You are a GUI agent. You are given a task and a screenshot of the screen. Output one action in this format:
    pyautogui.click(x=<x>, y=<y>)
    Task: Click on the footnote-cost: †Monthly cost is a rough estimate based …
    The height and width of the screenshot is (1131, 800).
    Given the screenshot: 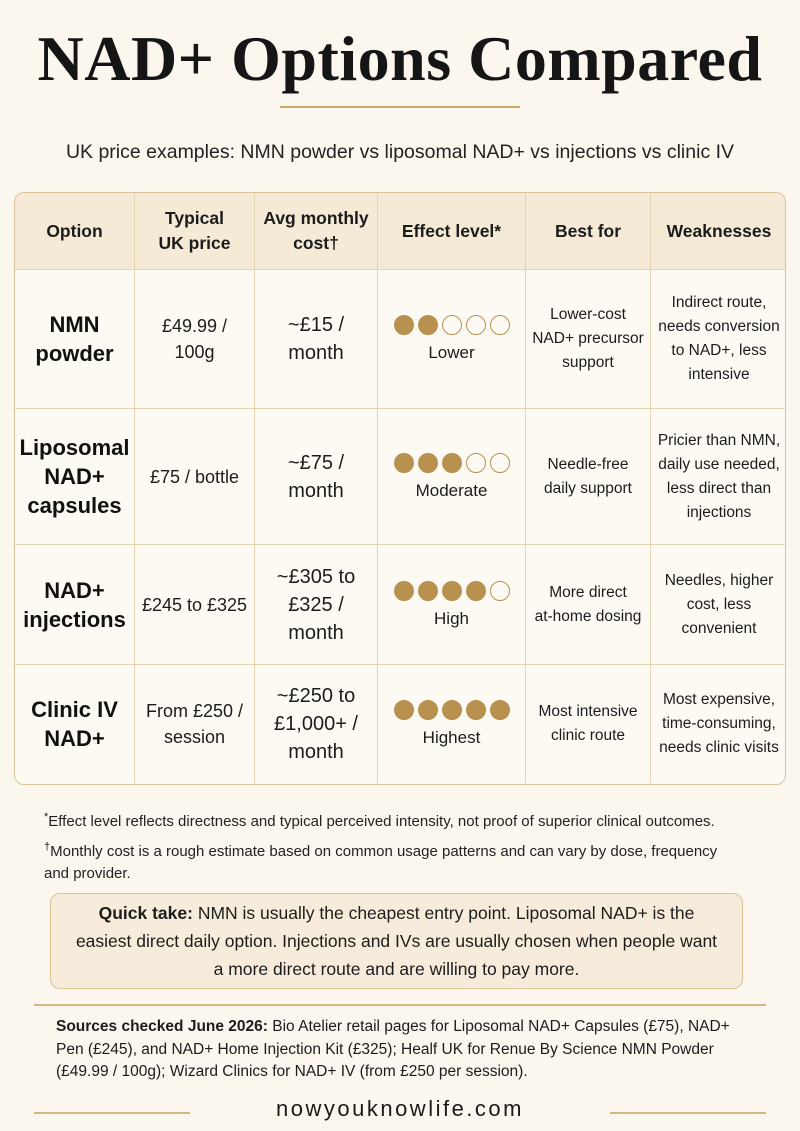 What is the action you would take?
    pyautogui.click(x=389, y=860)
    